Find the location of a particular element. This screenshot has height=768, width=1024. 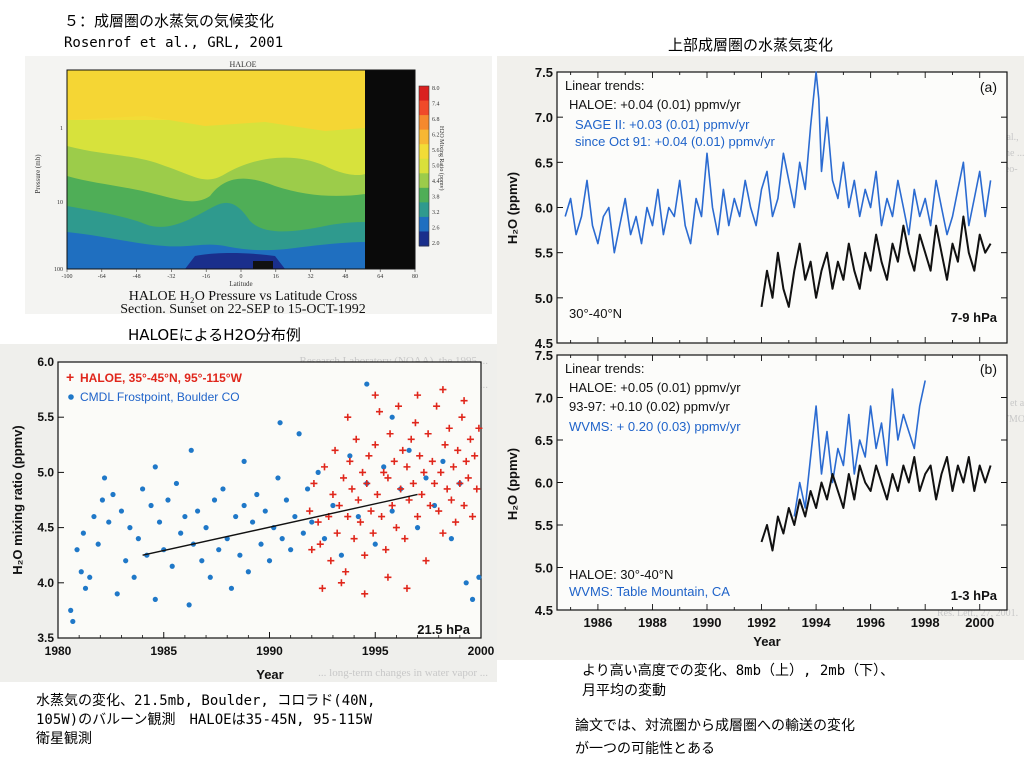

panel-b-series is located at coordinates (876, 466).